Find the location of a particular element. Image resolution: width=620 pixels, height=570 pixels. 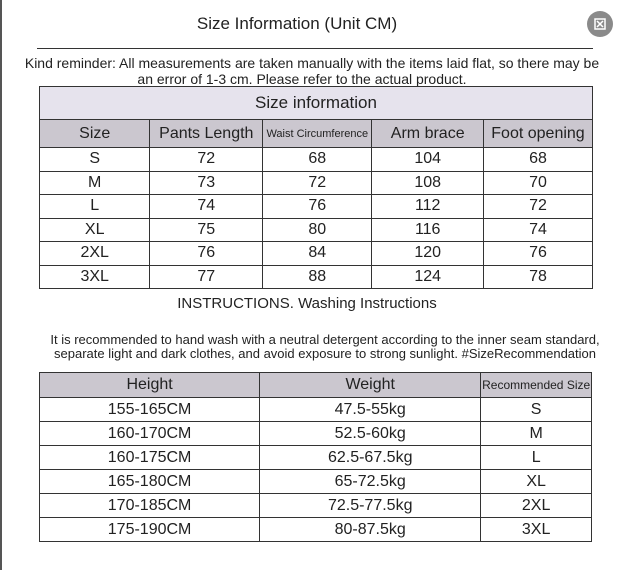

table-cell: 104 is located at coordinates (427, 159).